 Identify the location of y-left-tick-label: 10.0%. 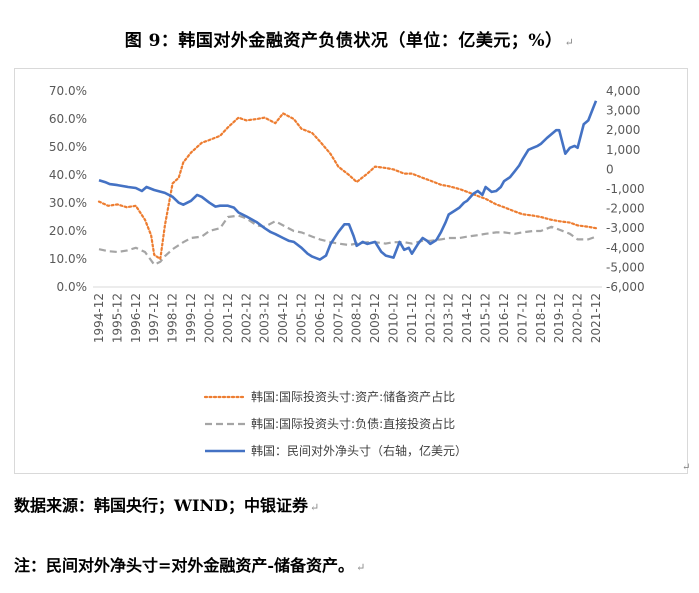
(68, 259).